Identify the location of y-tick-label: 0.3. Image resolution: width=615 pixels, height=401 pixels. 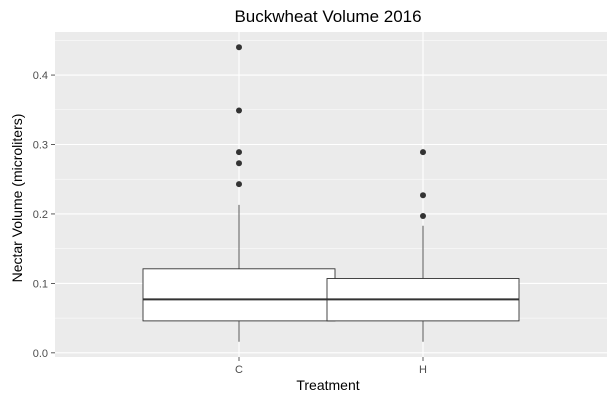
(40, 146).